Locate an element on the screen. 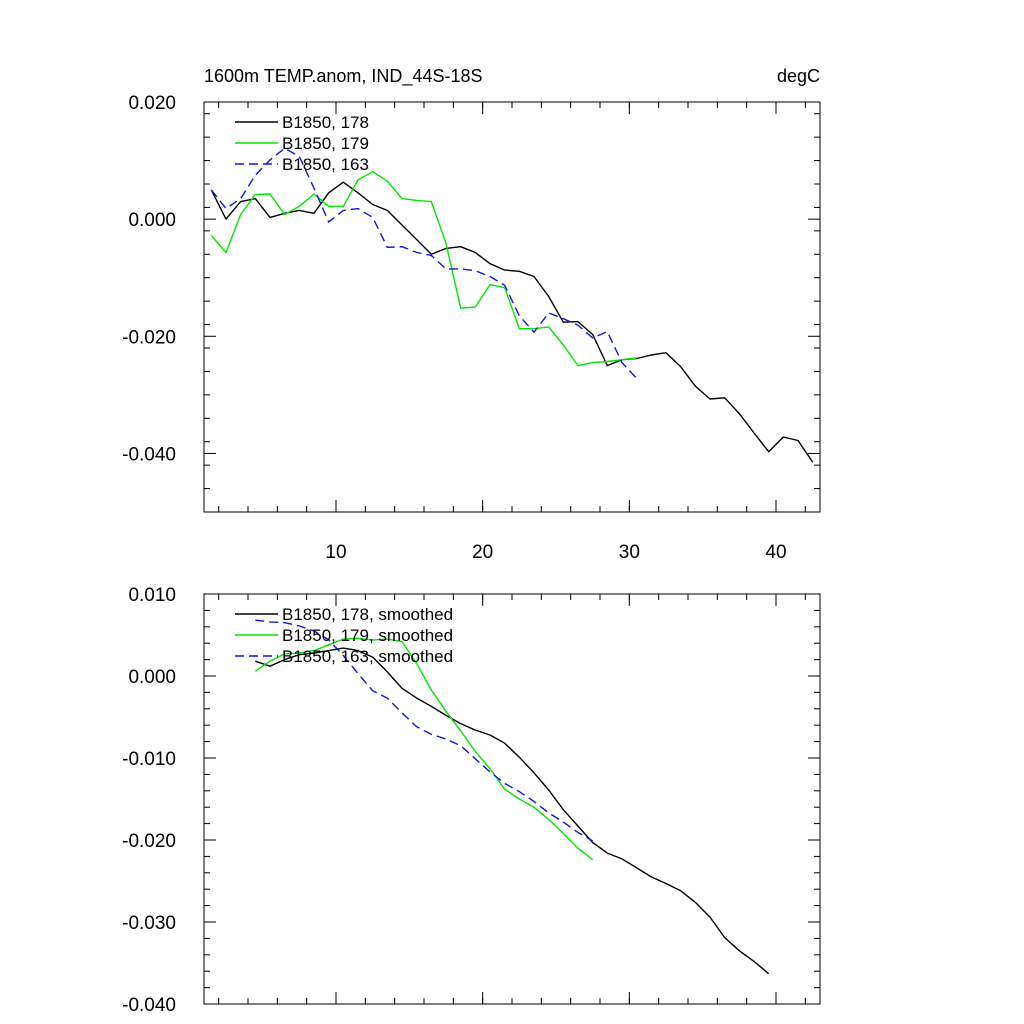  legend-label-1: B1850, 179, smoothed is located at coordinates (367, 635).